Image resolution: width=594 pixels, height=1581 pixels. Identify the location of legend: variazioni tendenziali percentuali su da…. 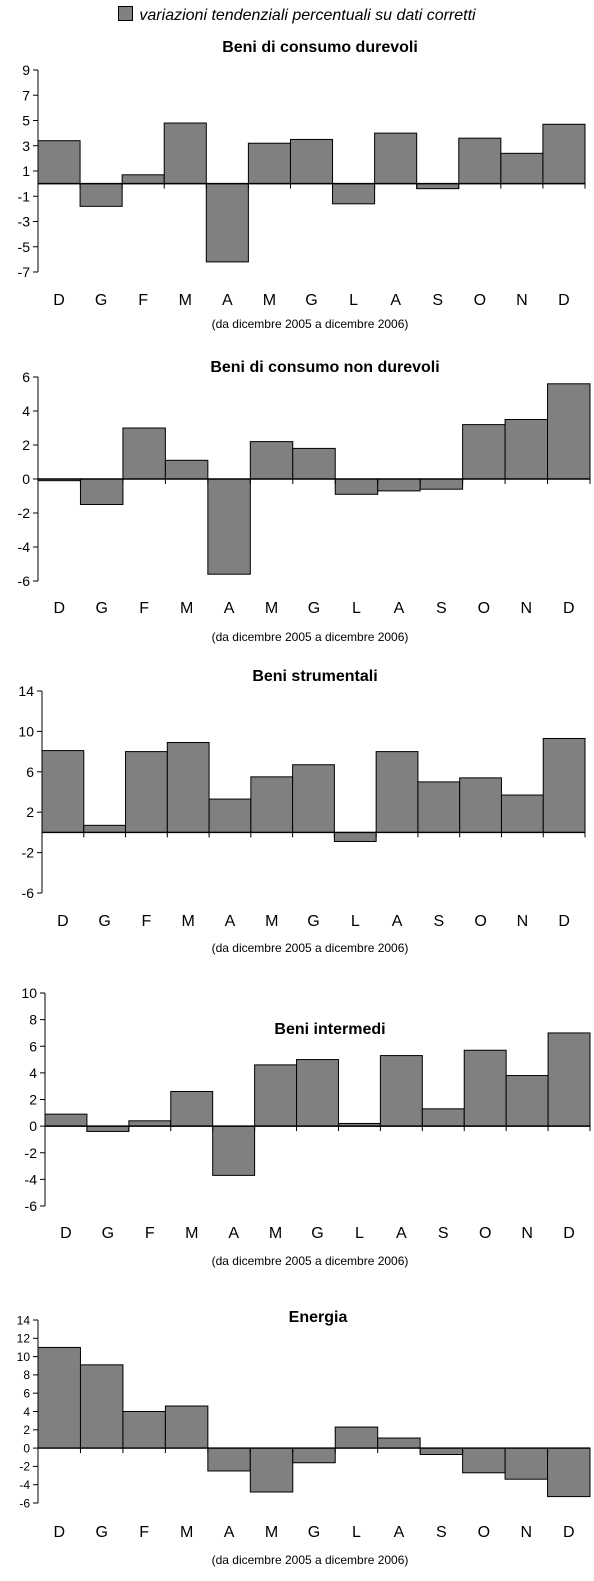
(297, 15).